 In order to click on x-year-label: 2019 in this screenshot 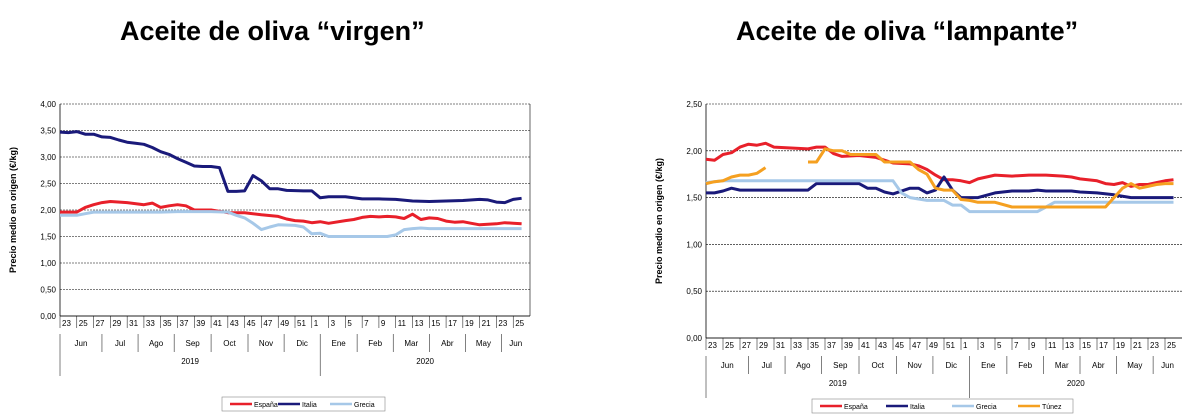, I will do `click(190, 361)`.